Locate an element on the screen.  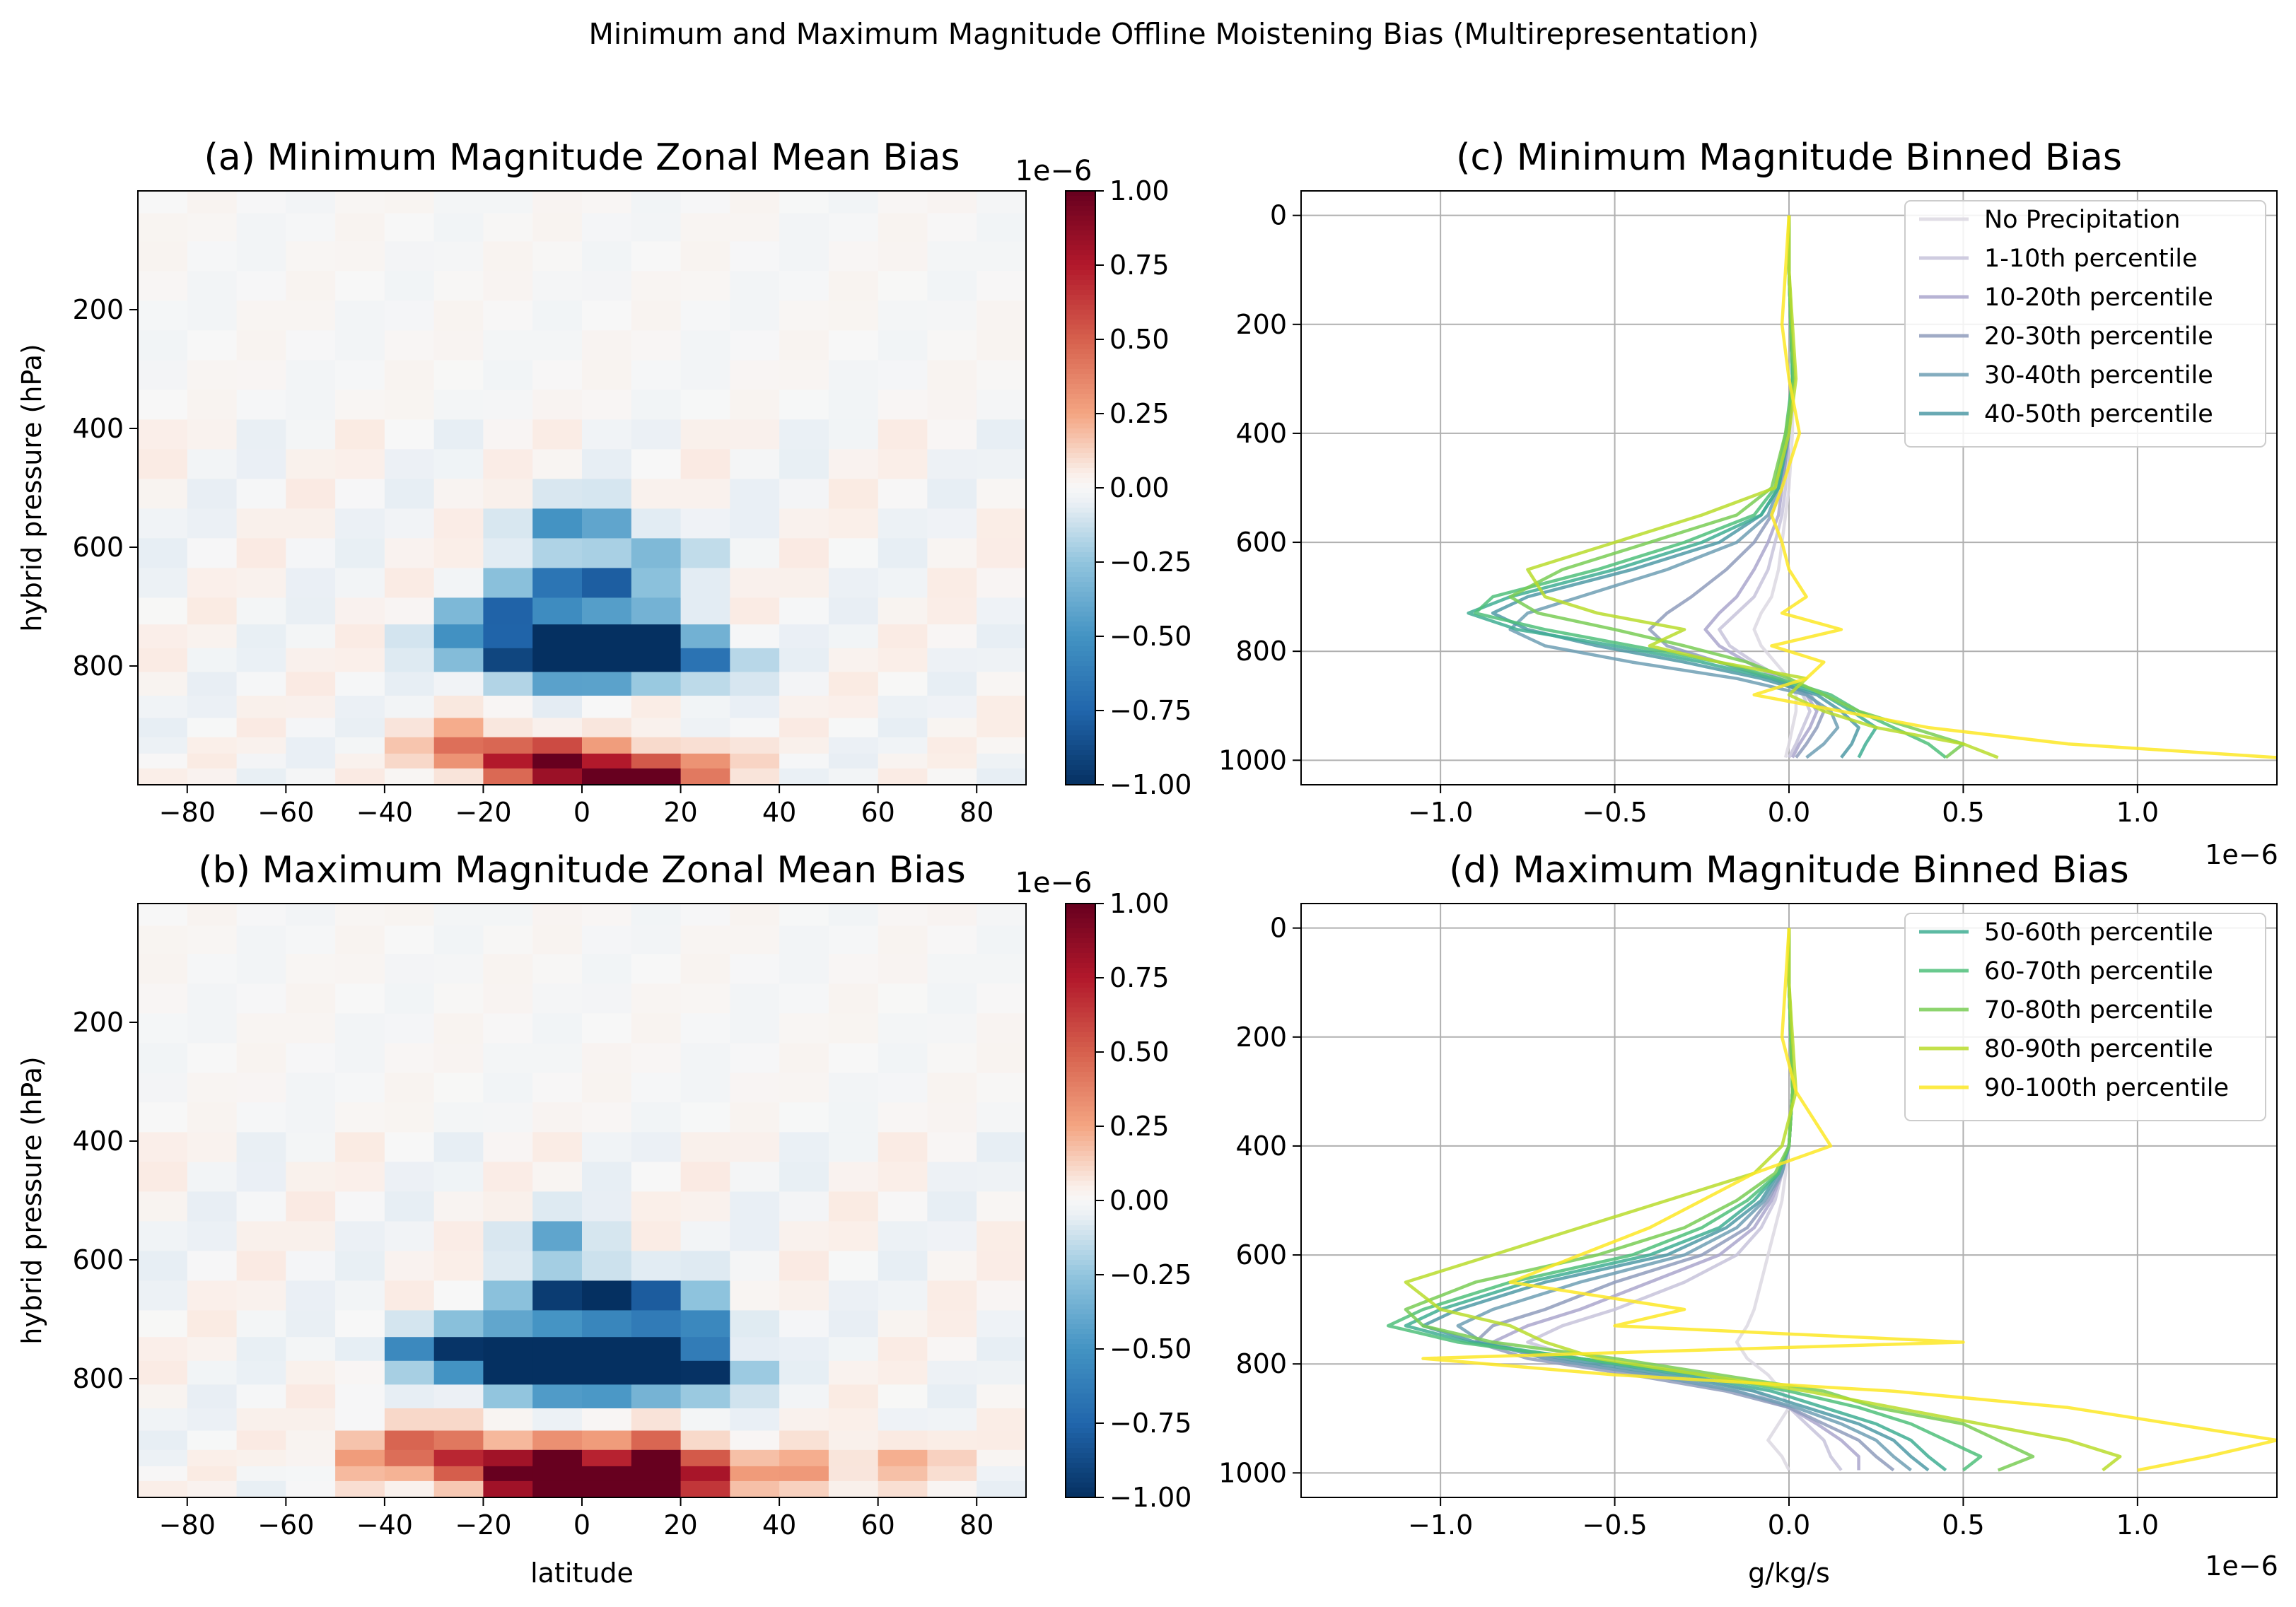
colorbar-tick-label: 0.50 is located at coordinates (1140, 339).